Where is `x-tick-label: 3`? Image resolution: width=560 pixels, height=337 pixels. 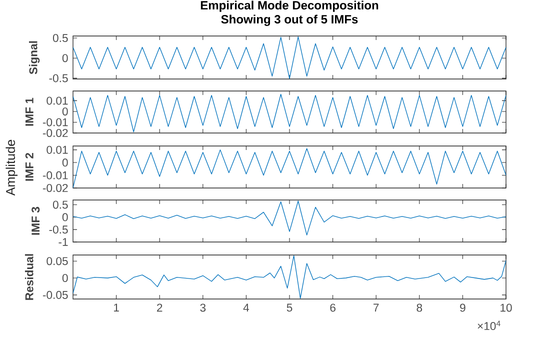
x-tick-label: 3 is located at coordinates (203, 308).